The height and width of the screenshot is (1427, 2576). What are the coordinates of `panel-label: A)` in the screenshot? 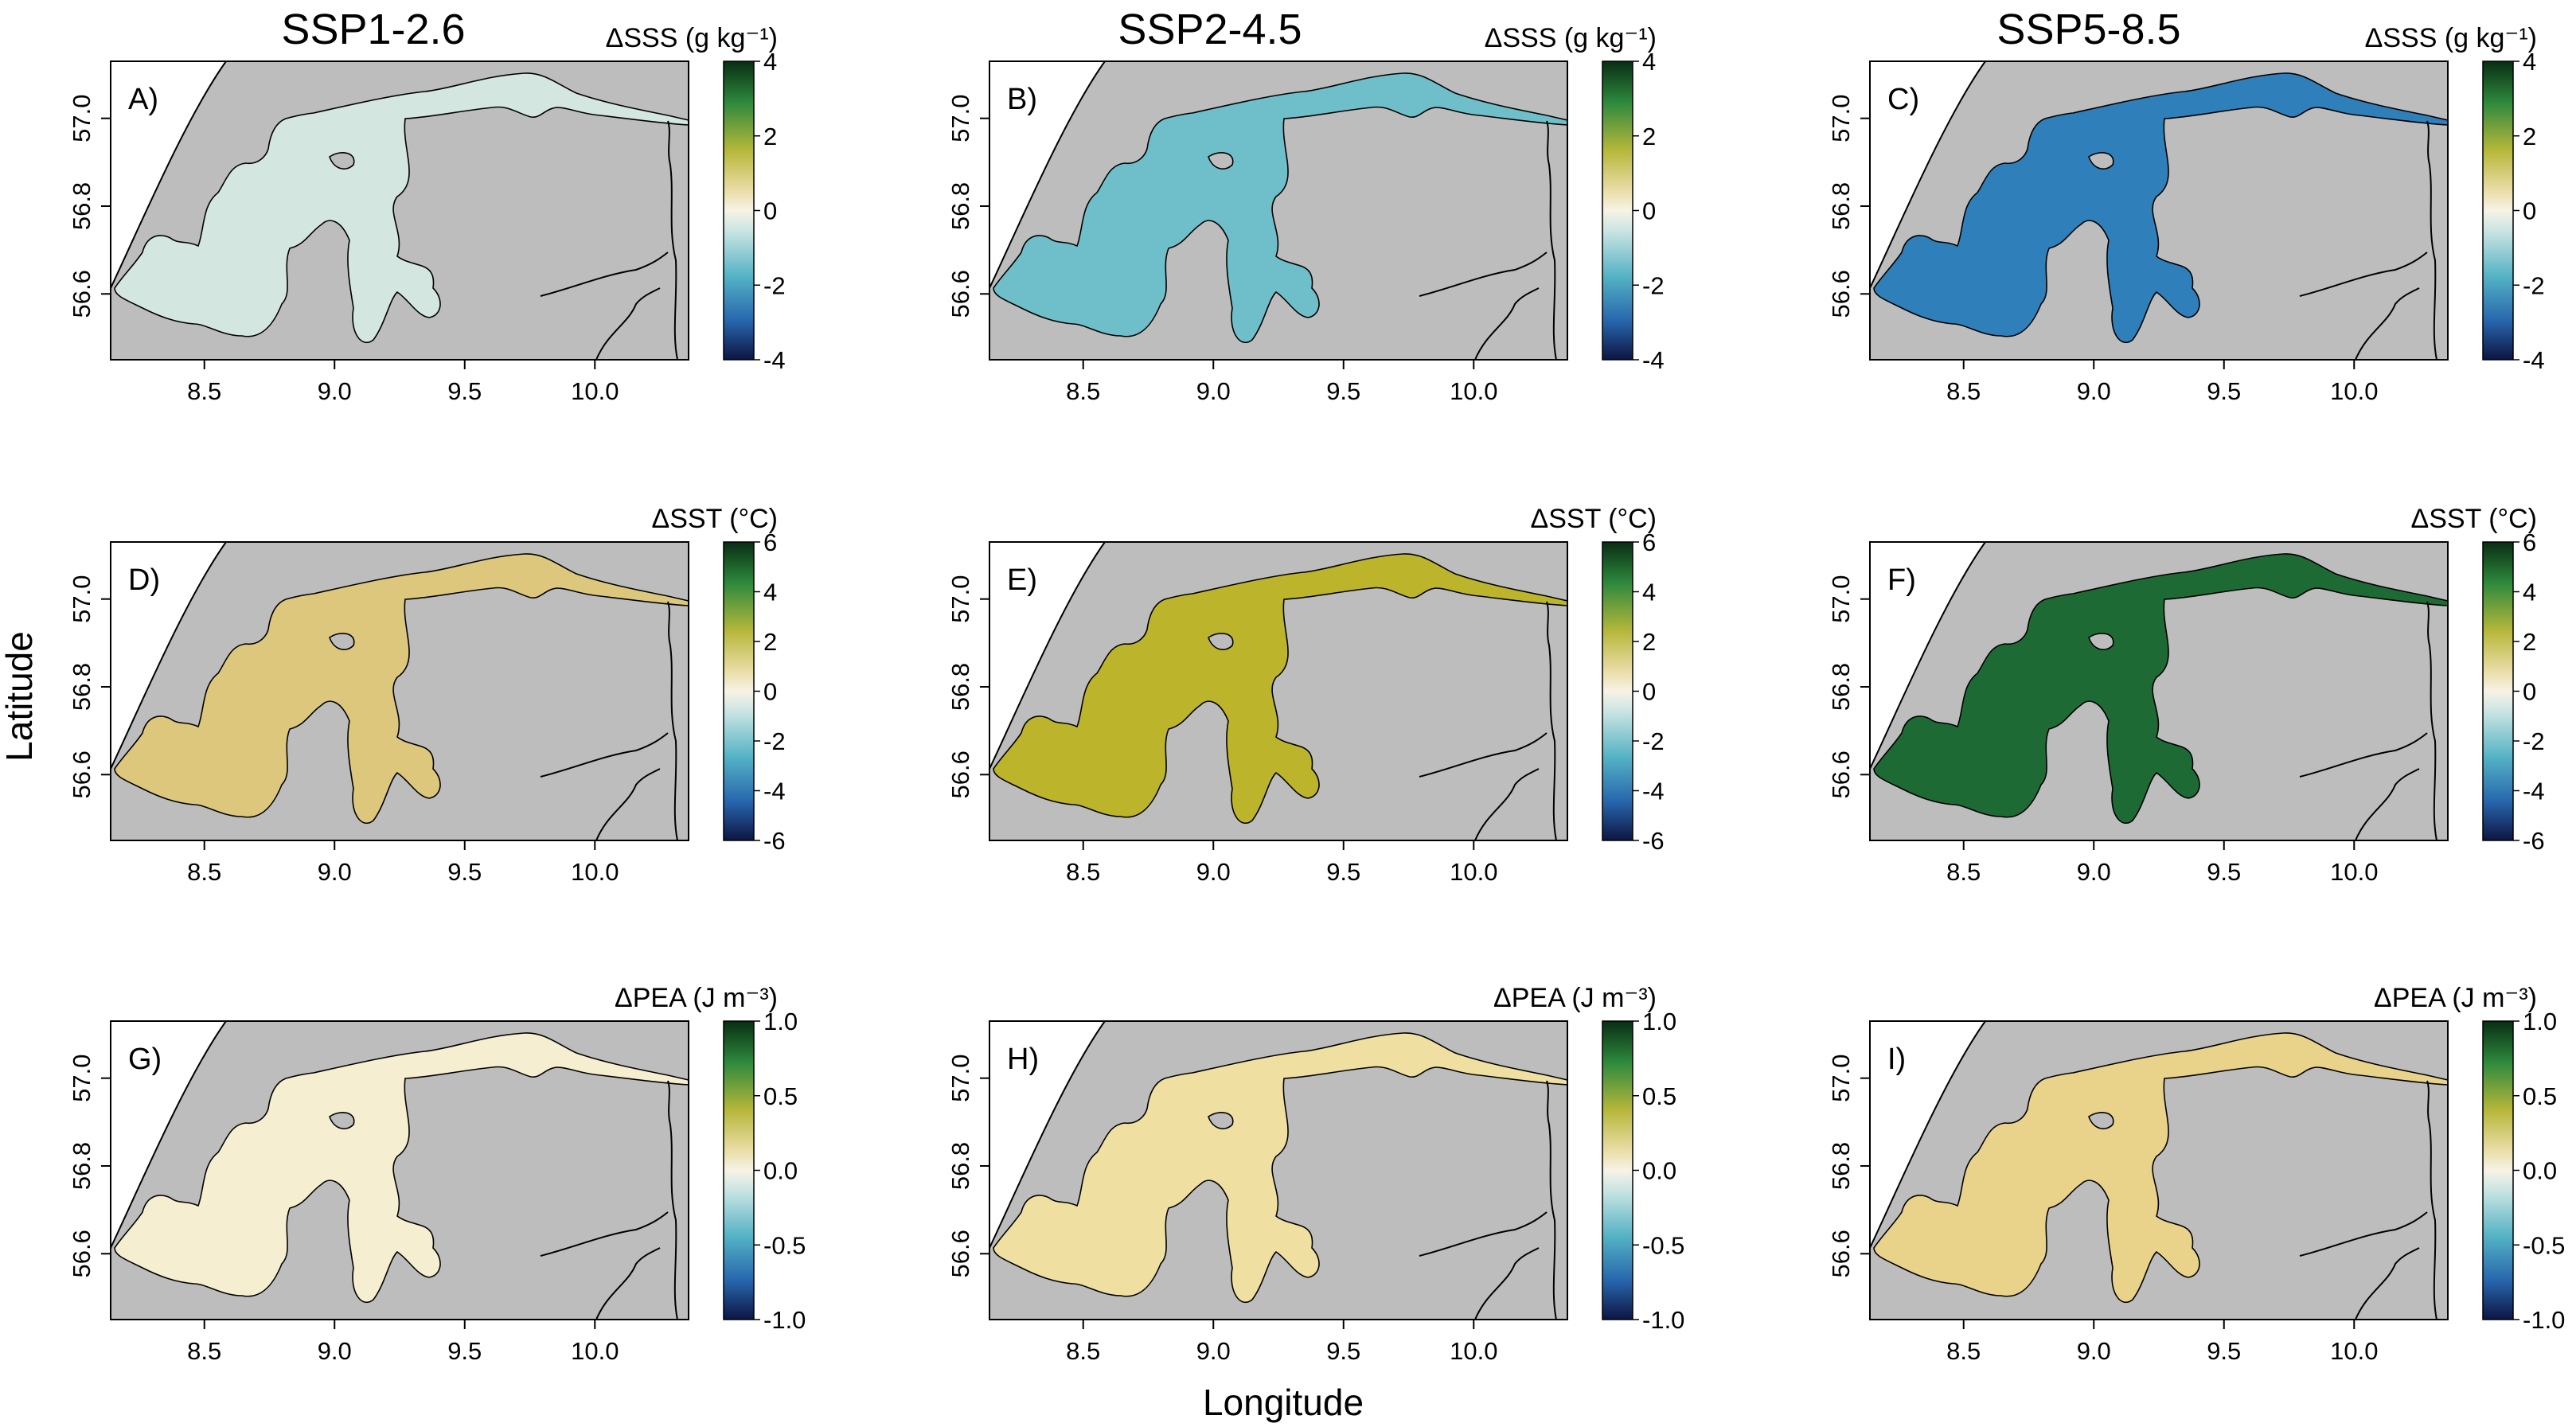 It's located at (143, 99).